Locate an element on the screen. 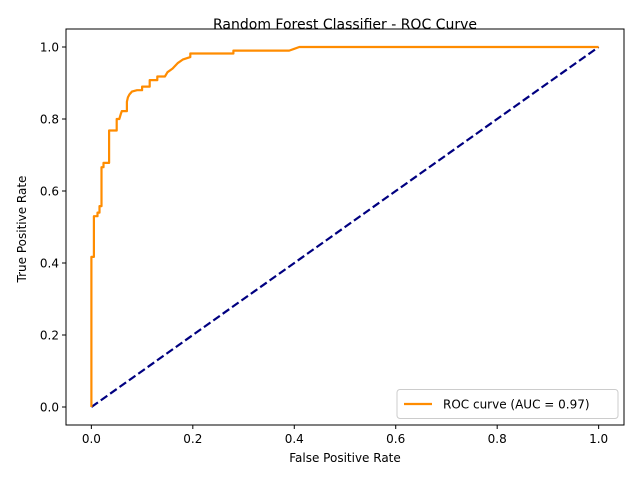 Image resolution: width=640 pixels, height=480 pixels. chart-title: Random Forest Classifier - ROC Curve is located at coordinates (345, 25).